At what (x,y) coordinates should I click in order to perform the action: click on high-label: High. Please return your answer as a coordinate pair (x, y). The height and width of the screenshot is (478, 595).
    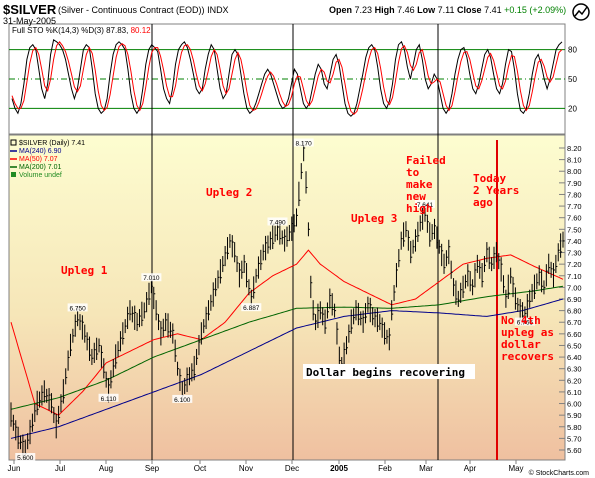
    Looking at the image, I should click on (384, 10).